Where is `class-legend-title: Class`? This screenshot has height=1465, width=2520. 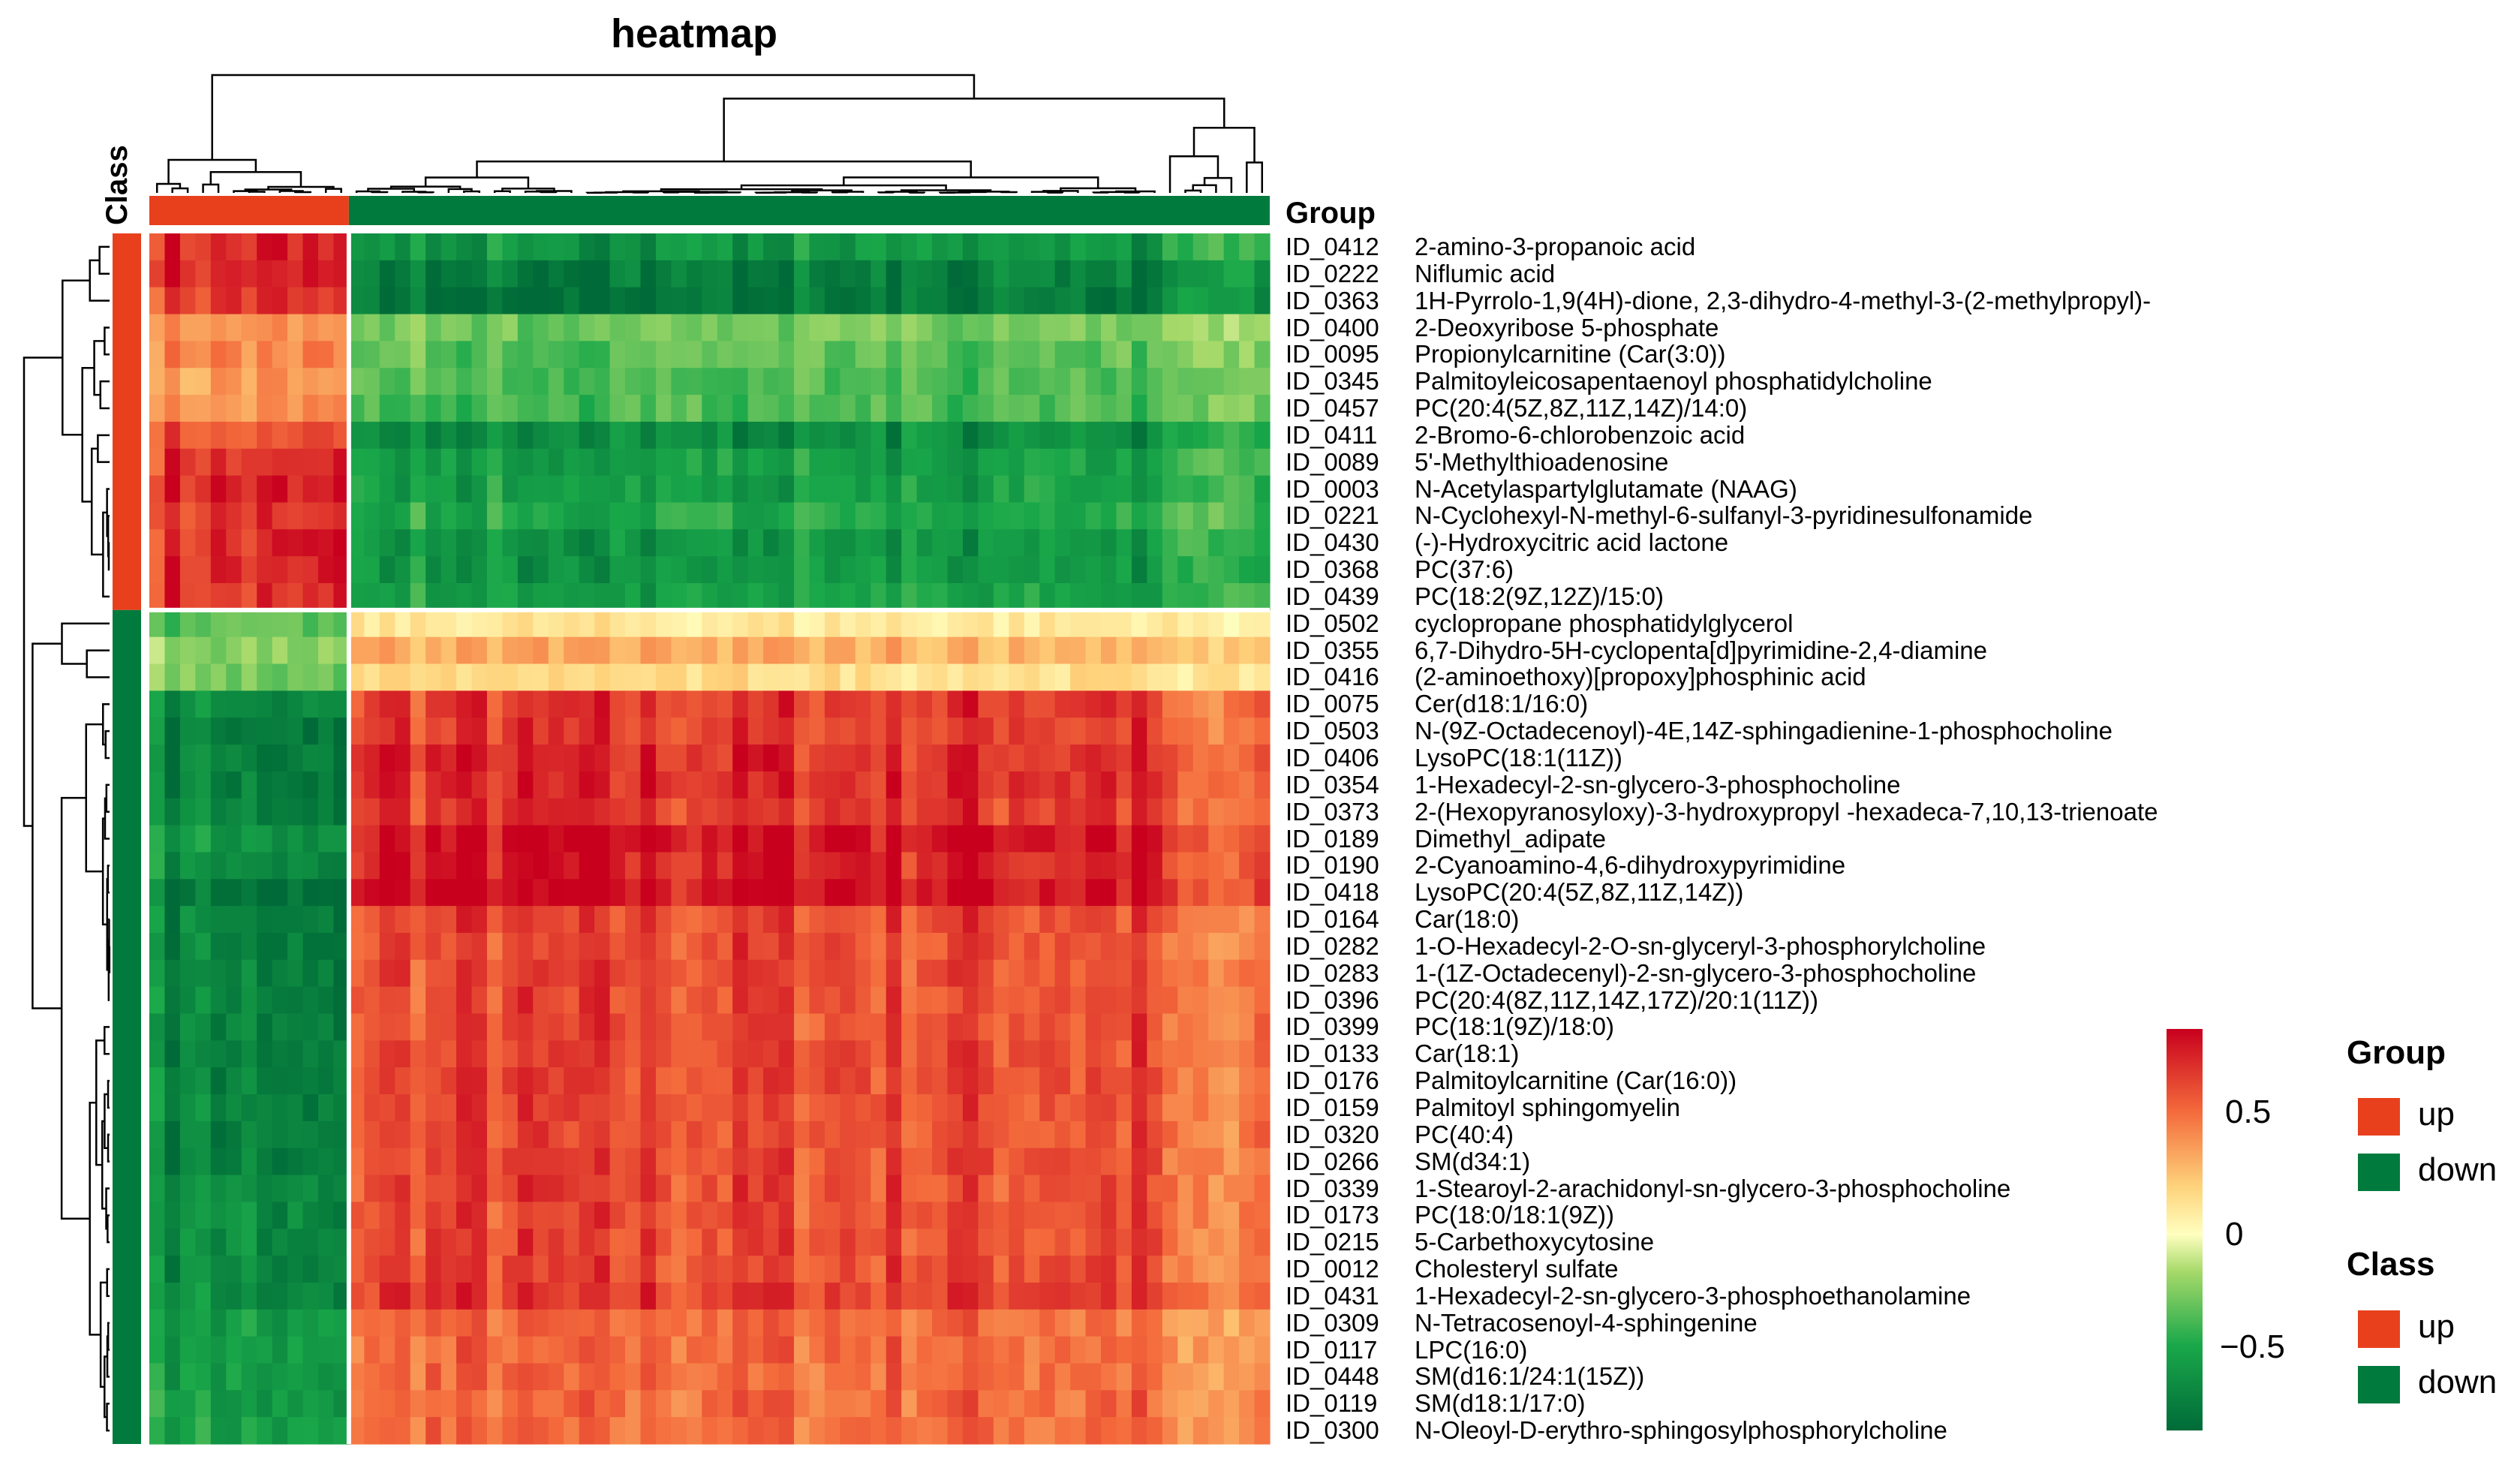
class-legend-title: Class is located at coordinates (2391, 1264).